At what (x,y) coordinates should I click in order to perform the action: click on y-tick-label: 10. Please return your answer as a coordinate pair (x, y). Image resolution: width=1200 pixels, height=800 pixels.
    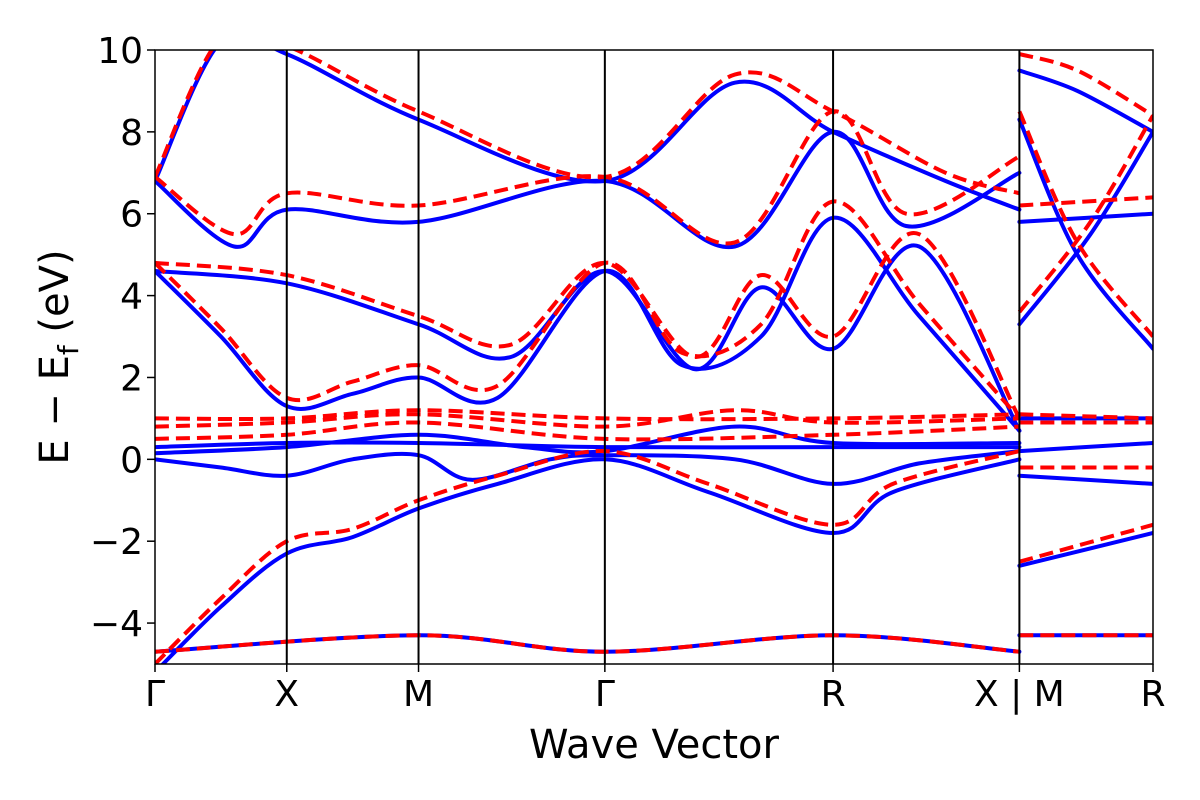
    Looking at the image, I should click on (120, 51).